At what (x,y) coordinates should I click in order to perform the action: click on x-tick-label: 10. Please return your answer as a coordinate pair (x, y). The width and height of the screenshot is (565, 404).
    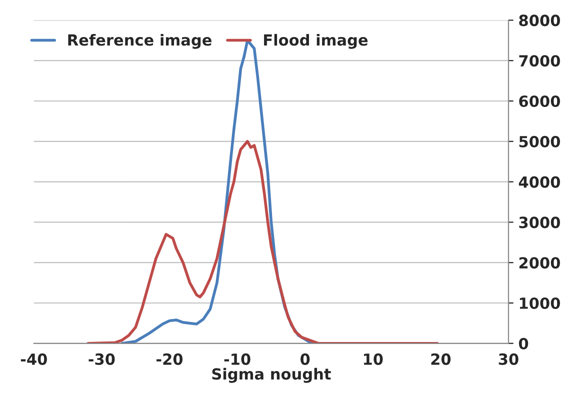
    Looking at the image, I should click on (373, 359).